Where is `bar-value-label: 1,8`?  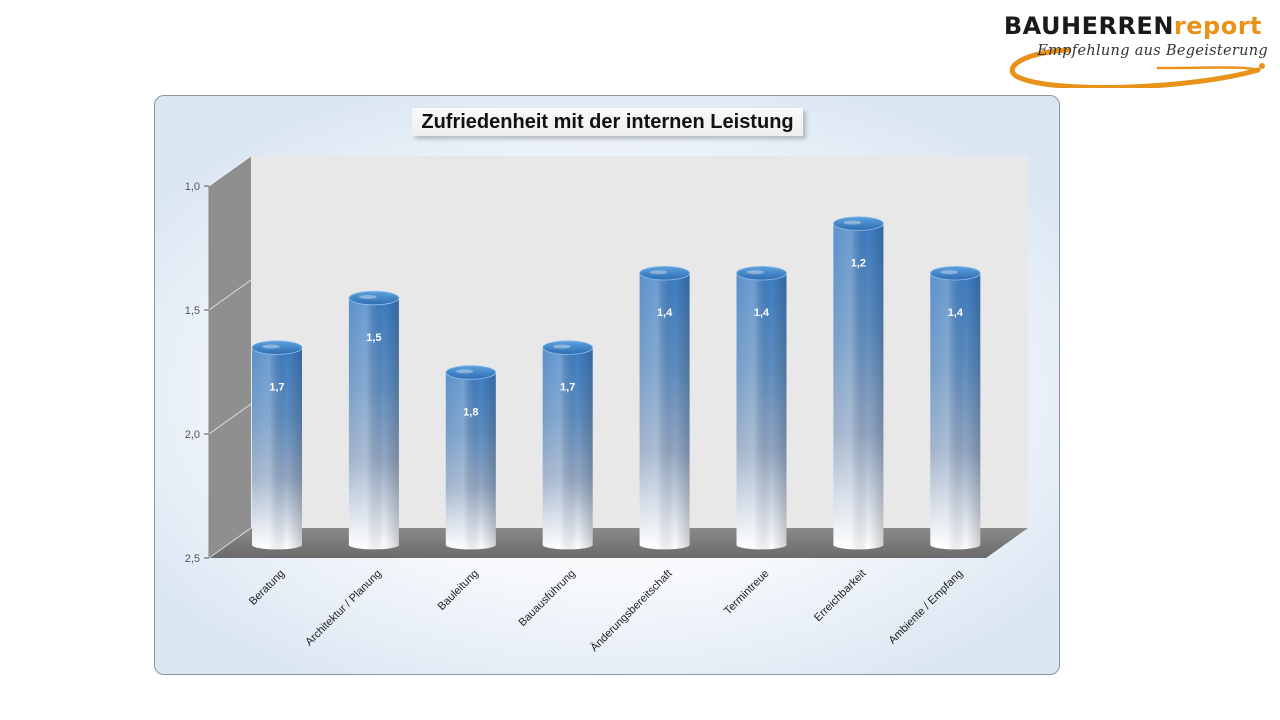
bar-value-label: 1,8 is located at coordinates (470, 412).